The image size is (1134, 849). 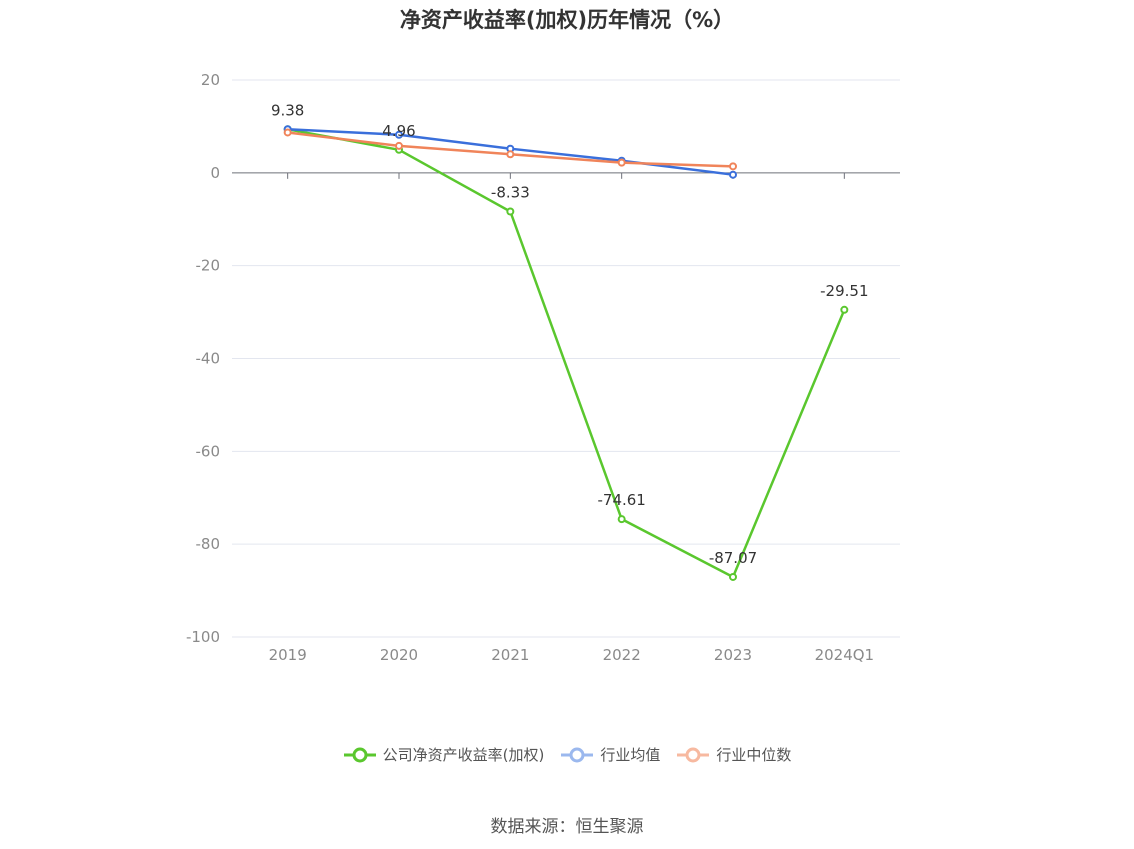 What do you see at coordinates (208, 359) in the screenshot?
I see `y-tick-label: -40` at bounding box center [208, 359].